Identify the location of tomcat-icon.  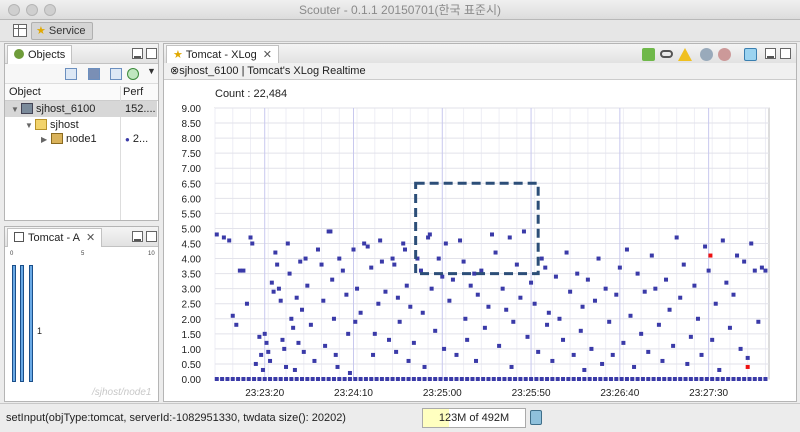
(57, 138).